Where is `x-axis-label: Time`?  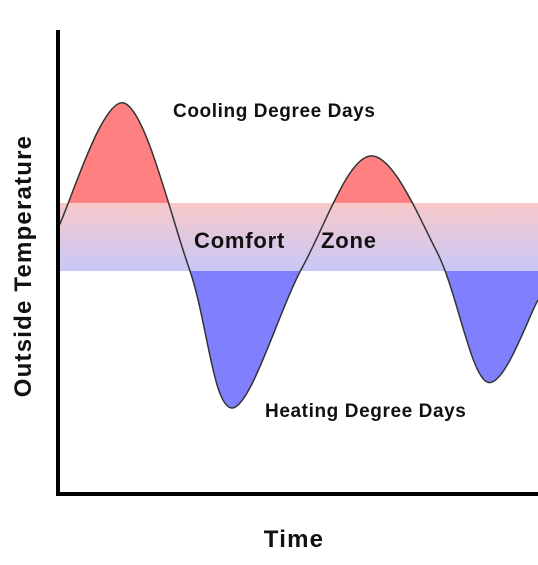 x-axis-label: Time is located at coordinates (294, 539).